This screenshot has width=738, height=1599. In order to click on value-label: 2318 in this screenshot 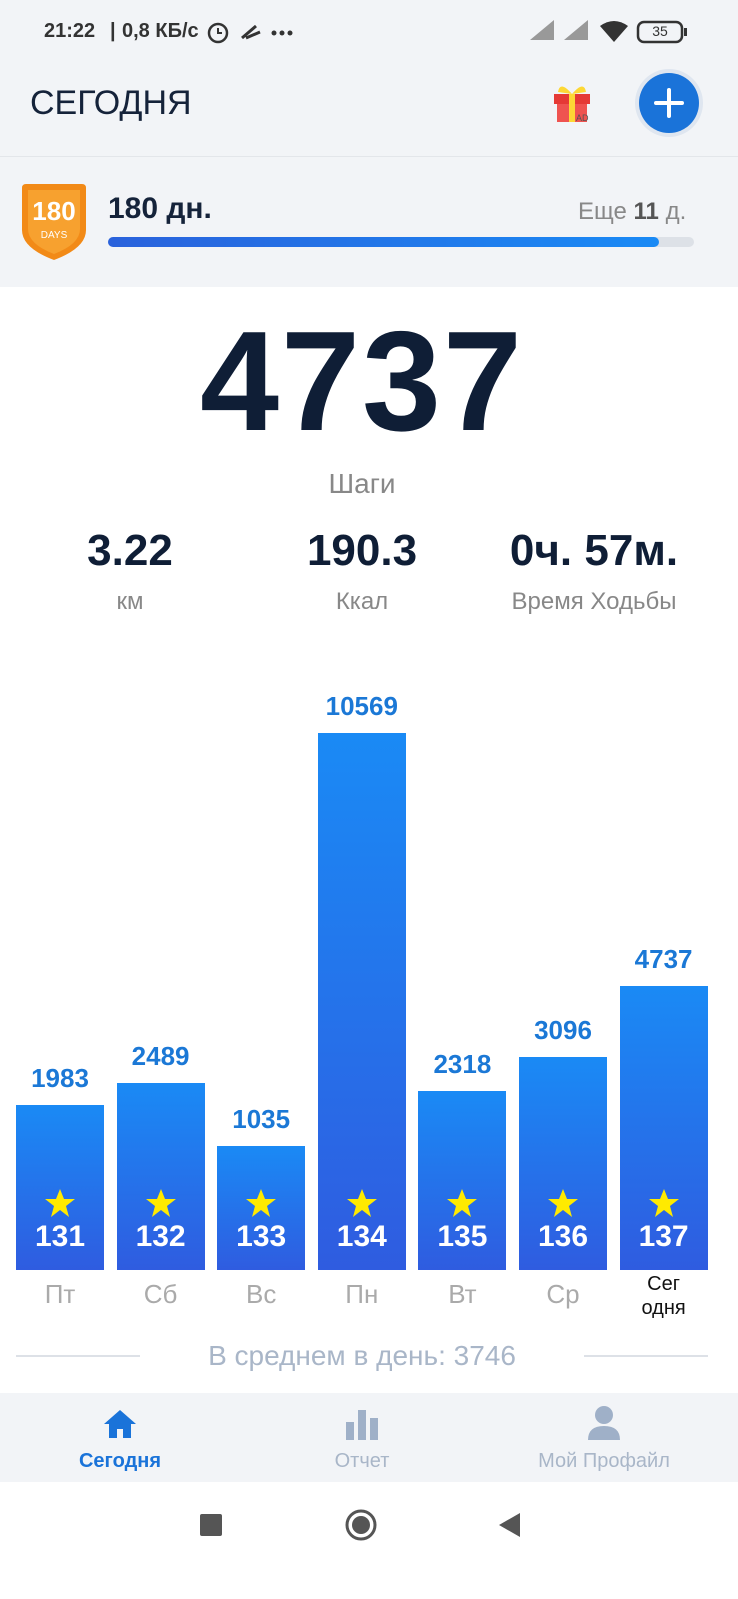, I will do `click(462, 1063)`.